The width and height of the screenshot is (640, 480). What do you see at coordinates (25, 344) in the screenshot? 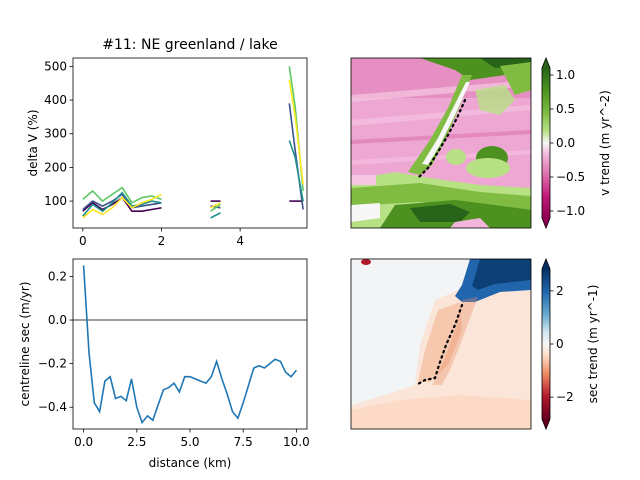
I see `centreline-sec-ylabel: centreline sec (m/yr)` at bounding box center [25, 344].